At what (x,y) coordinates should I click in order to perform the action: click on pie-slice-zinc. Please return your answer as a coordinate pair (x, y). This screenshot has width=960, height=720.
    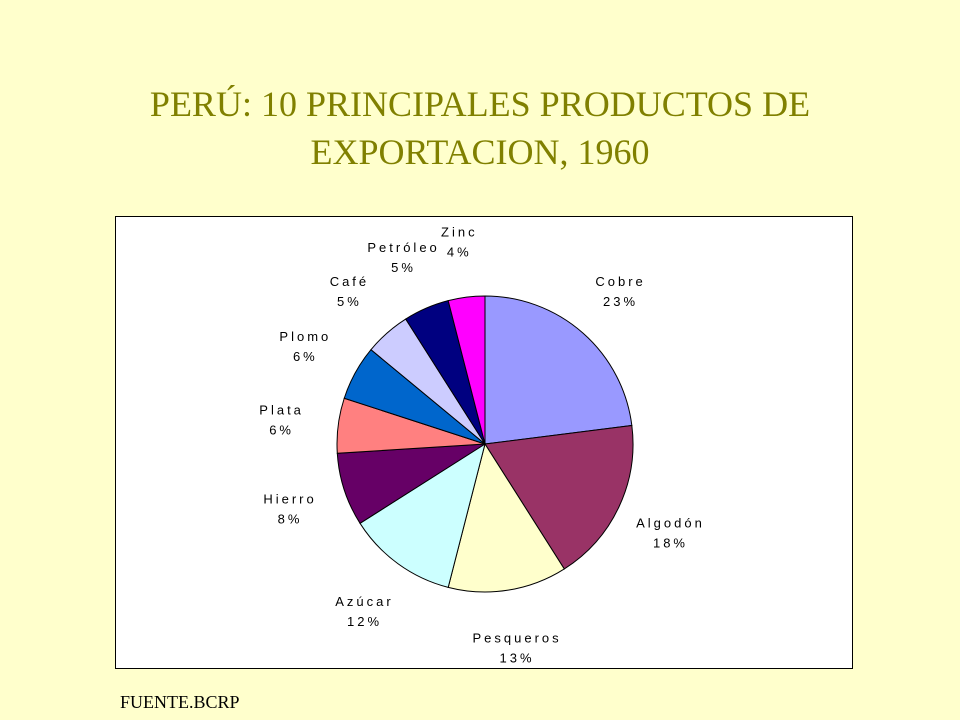
    Looking at the image, I should click on (466, 370).